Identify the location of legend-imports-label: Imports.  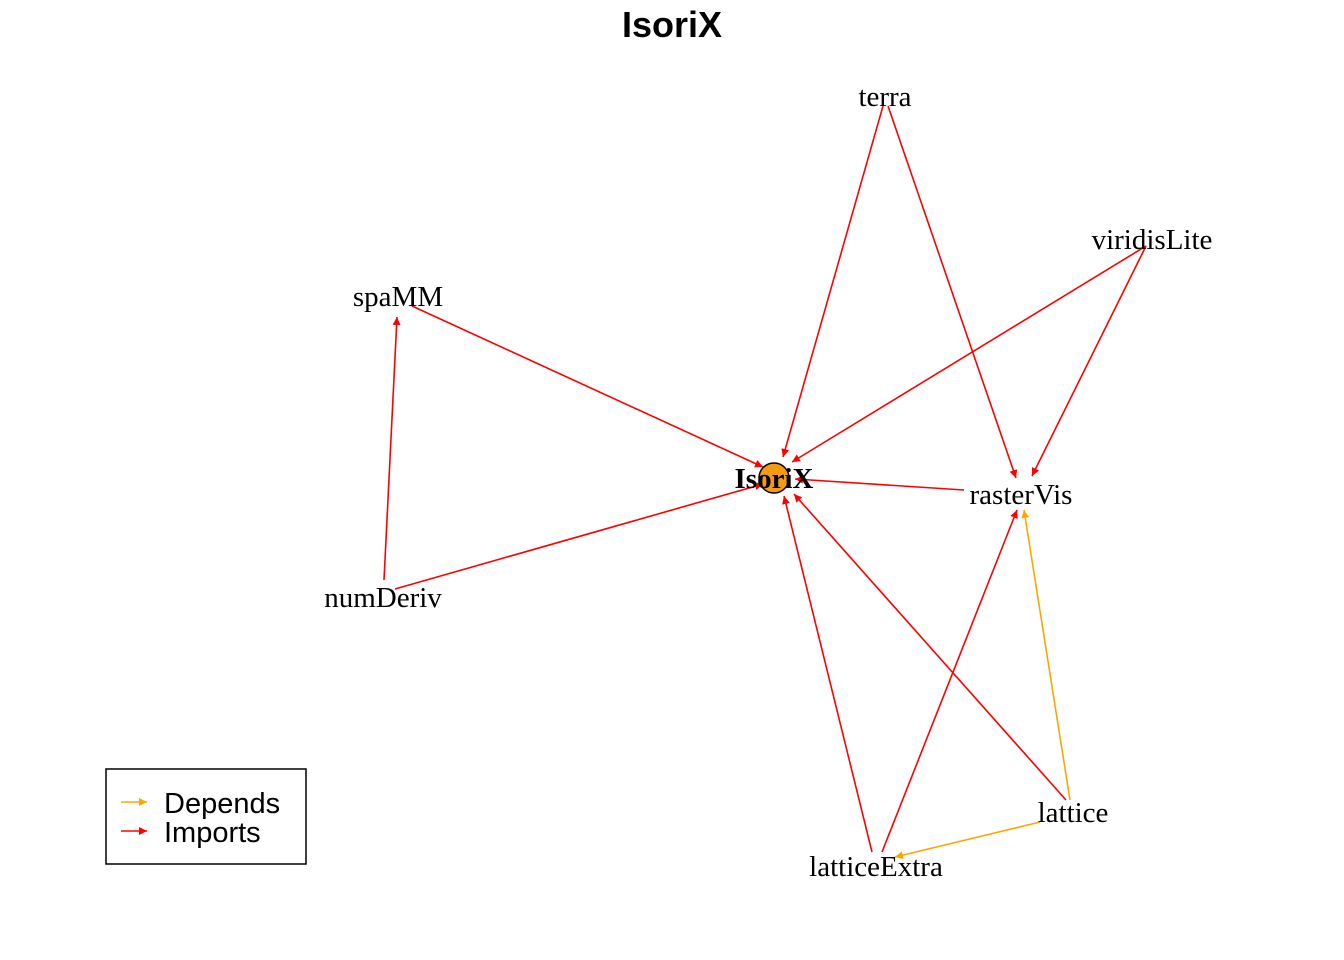
(212, 833).